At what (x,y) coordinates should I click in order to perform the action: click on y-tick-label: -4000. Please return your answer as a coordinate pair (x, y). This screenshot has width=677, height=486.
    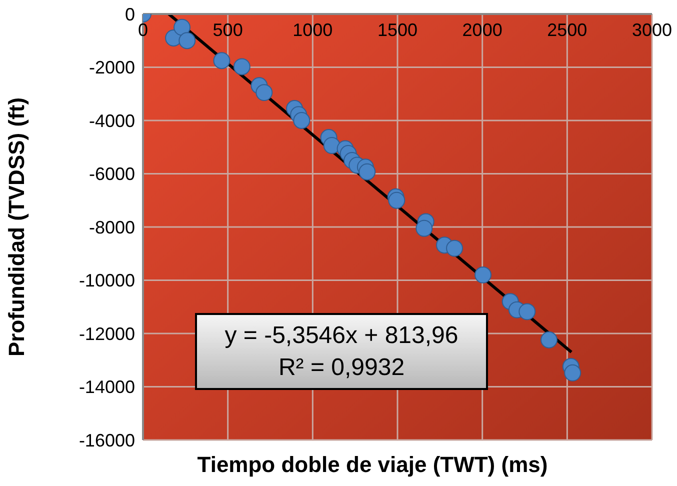
    Looking at the image, I should click on (111, 120).